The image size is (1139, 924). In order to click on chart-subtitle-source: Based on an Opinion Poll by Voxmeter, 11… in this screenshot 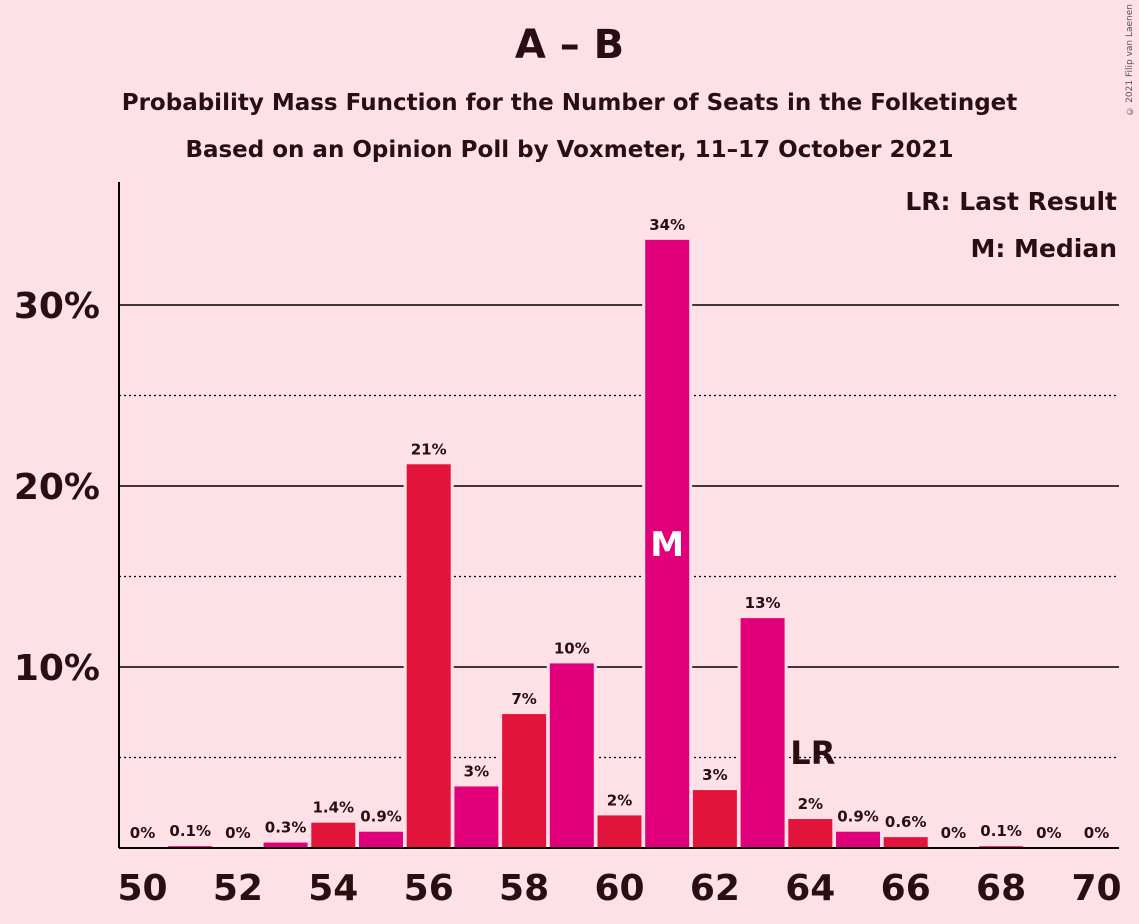, I will do `click(569, 150)`.